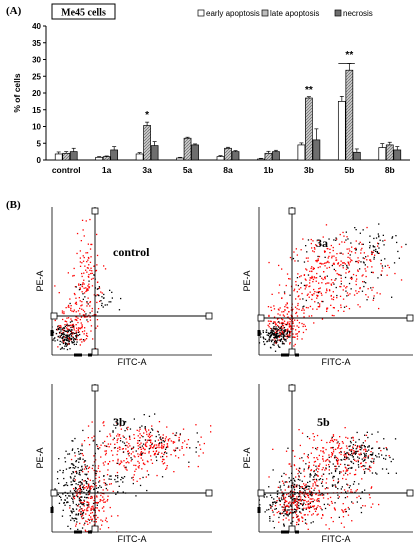  Describe the element at coordinates (261, 493) in the screenshot. I see `gate-handle` at that location.